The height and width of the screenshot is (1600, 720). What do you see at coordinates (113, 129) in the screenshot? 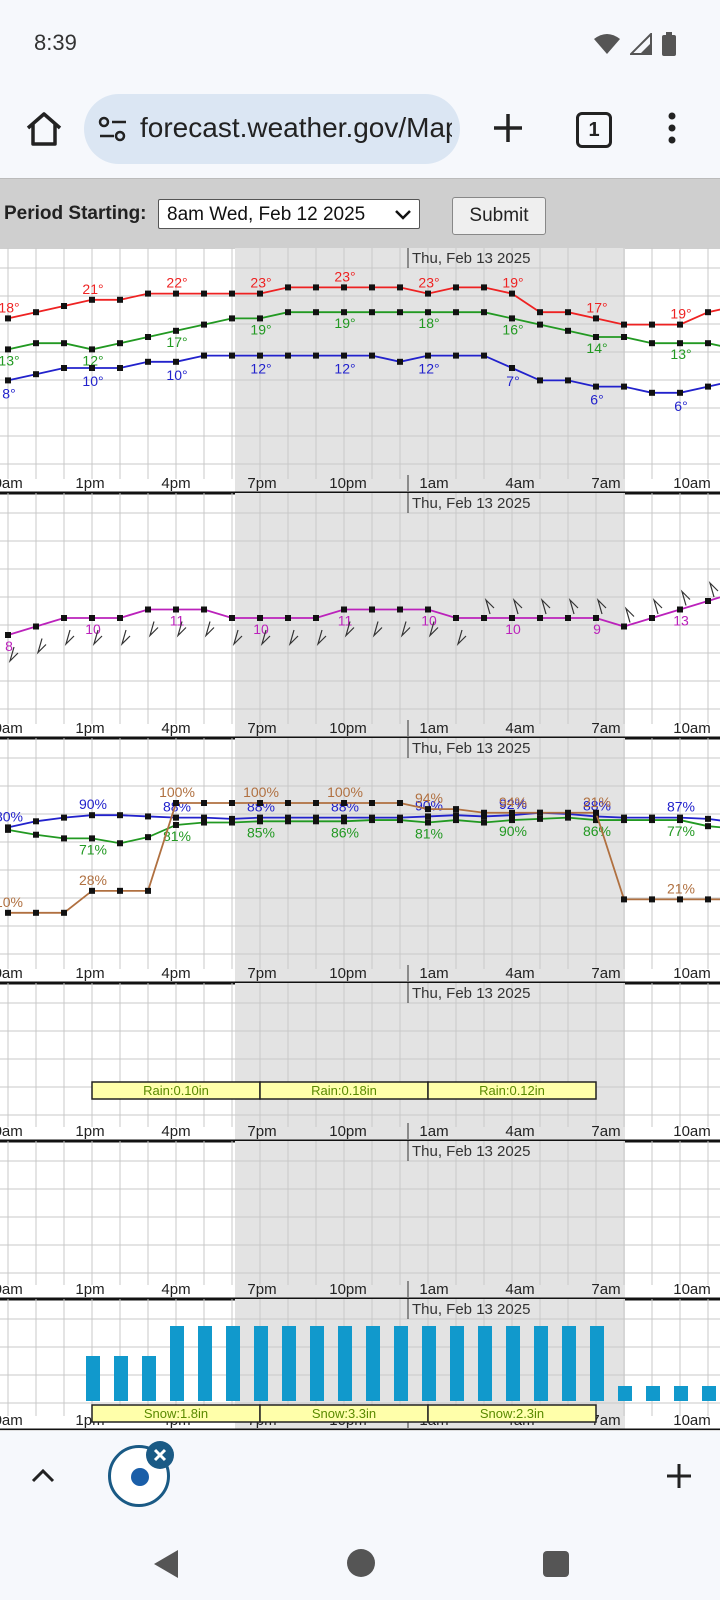
I see `site-settings-icon` at bounding box center [113, 129].